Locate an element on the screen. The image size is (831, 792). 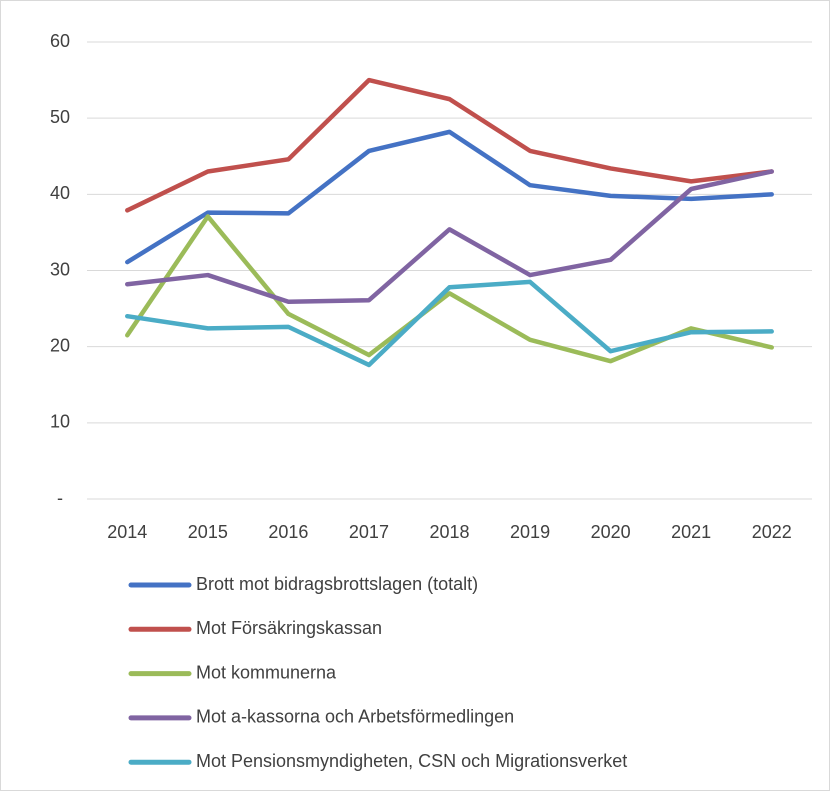
x-tick-label: 2021 is located at coordinates (691, 532).